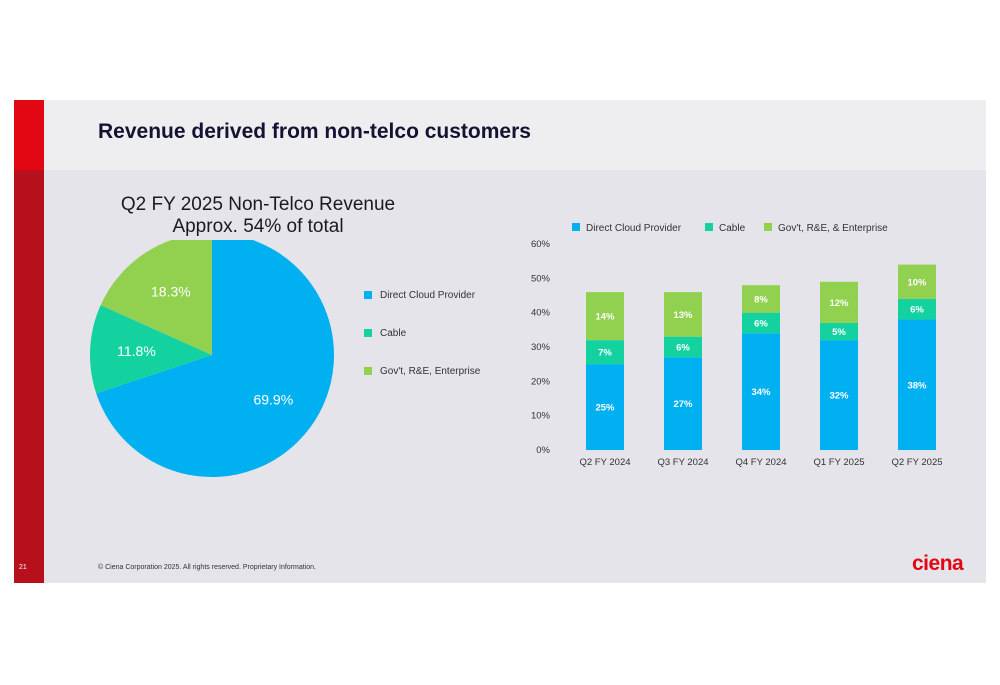 The height and width of the screenshot is (685, 1000). What do you see at coordinates (541, 244) in the screenshot?
I see `y-tick-label: 60%` at bounding box center [541, 244].